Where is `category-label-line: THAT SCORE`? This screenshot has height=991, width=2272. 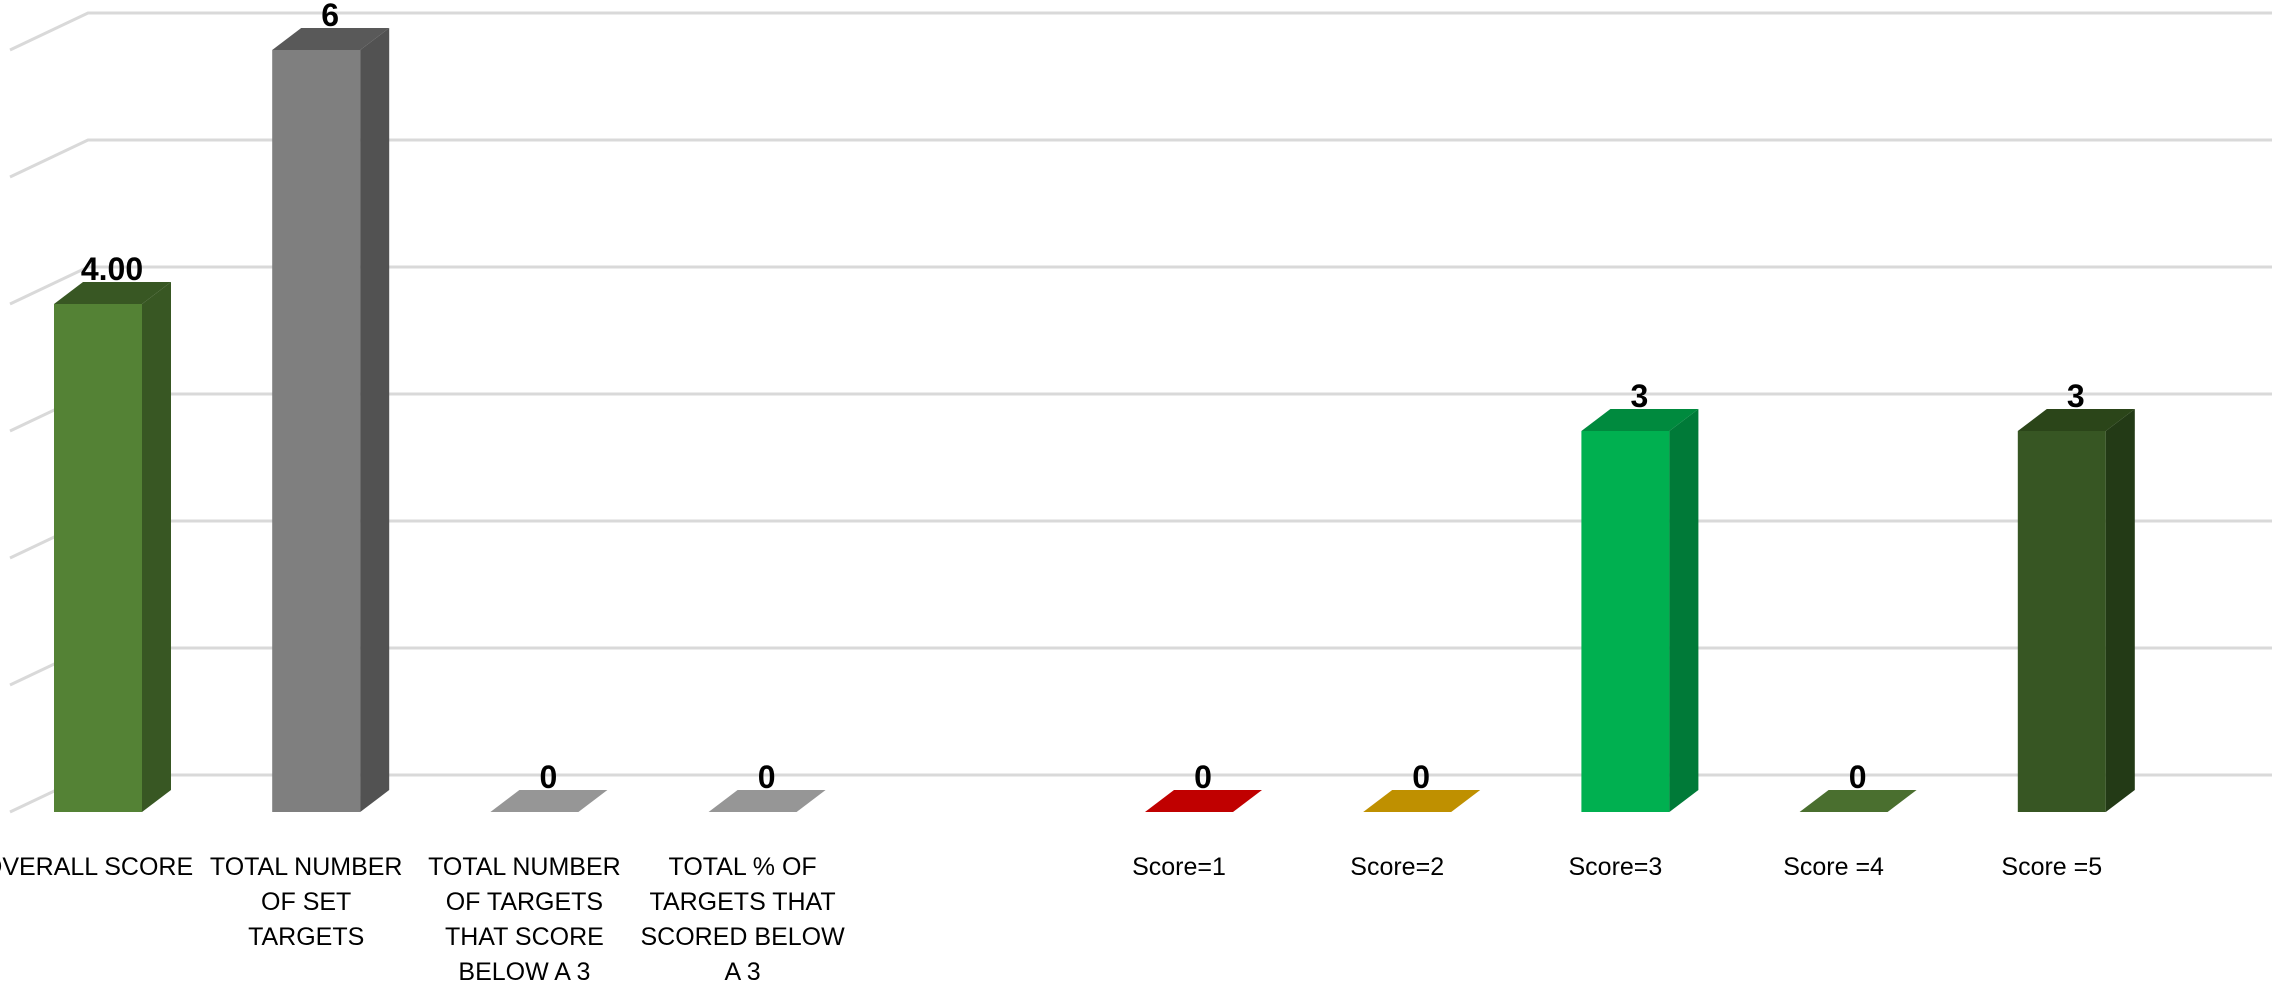
category-label-line: THAT SCORE is located at coordinates (524, 937).